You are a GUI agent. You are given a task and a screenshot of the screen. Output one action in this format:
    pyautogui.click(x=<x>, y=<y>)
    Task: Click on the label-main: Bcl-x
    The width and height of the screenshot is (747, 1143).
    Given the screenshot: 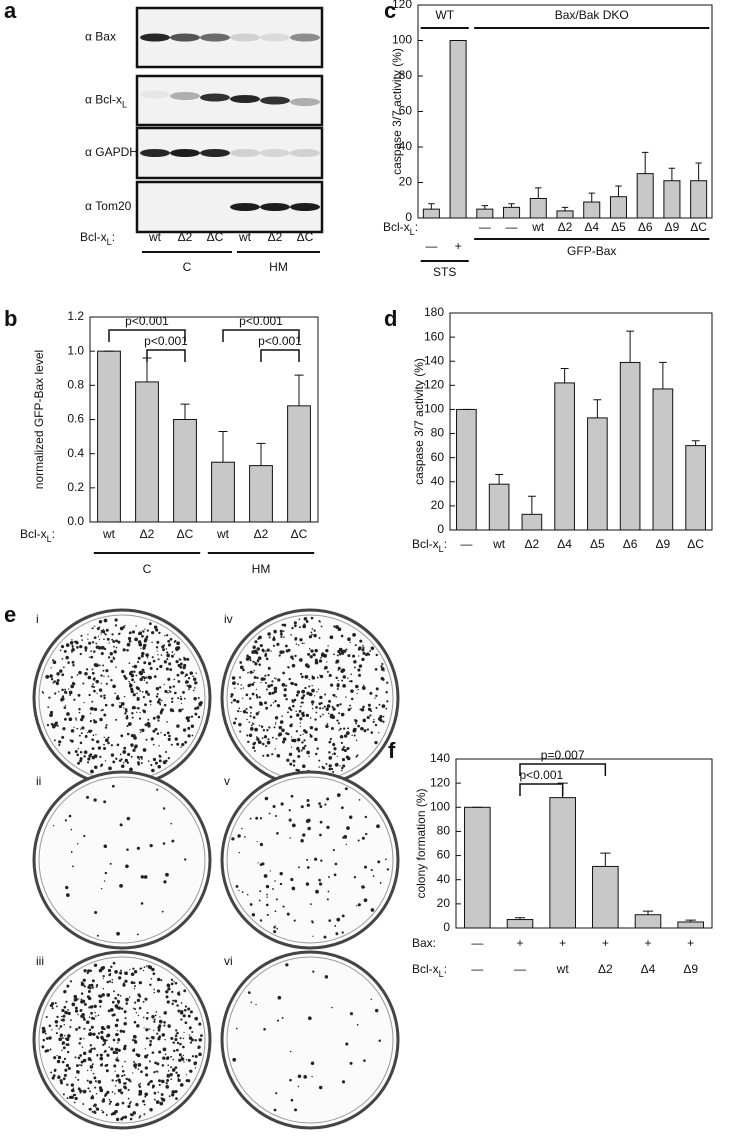 What is the action you would take?
    pyautogui.click(x=93, y=237)
    